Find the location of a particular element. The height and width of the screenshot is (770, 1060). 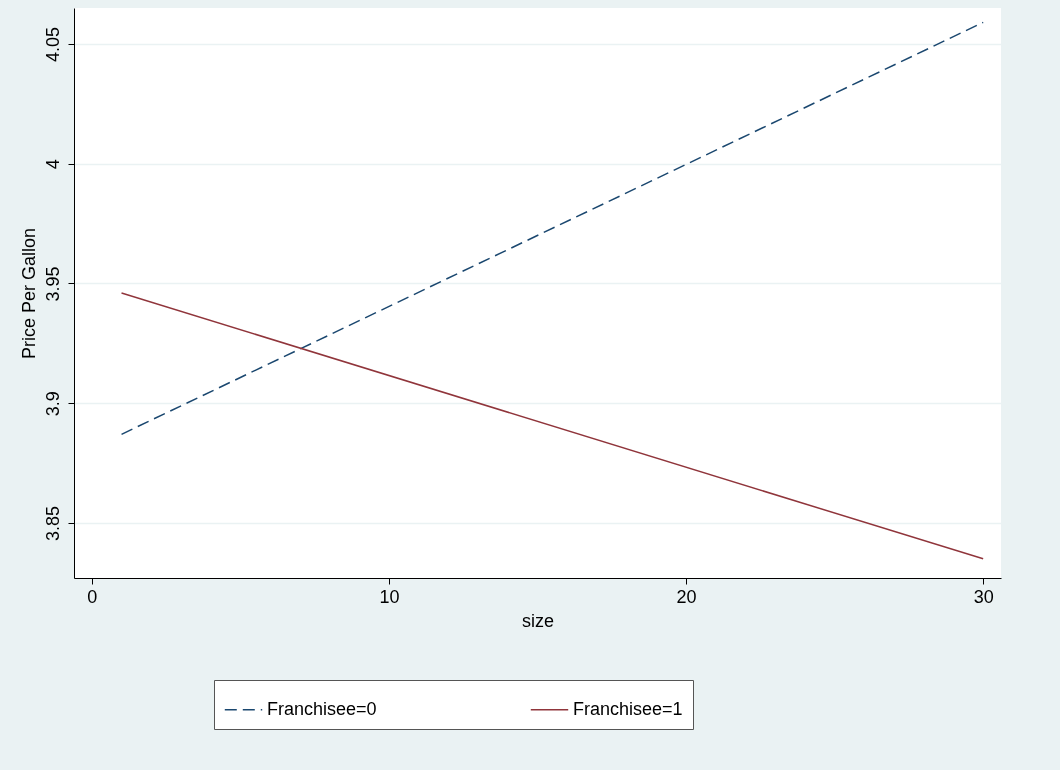

y-axis-title: Price Per Gallon is located at coordinates (28, 293).